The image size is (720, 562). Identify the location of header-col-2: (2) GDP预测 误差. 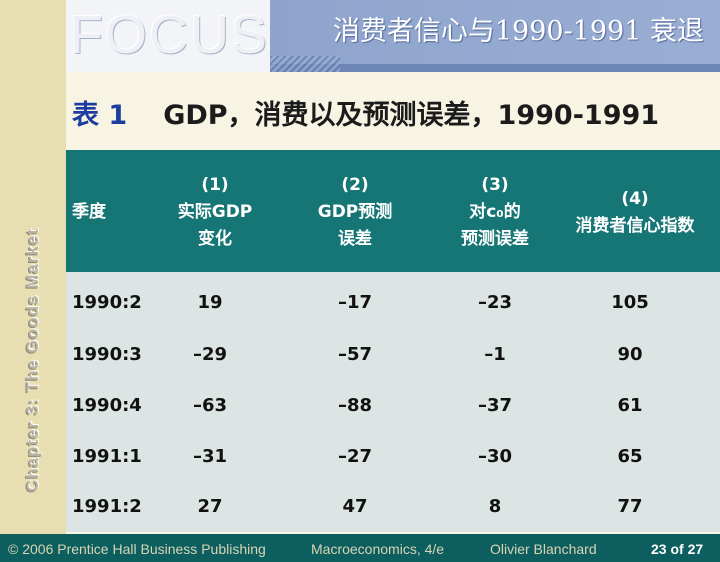
(355, 212).